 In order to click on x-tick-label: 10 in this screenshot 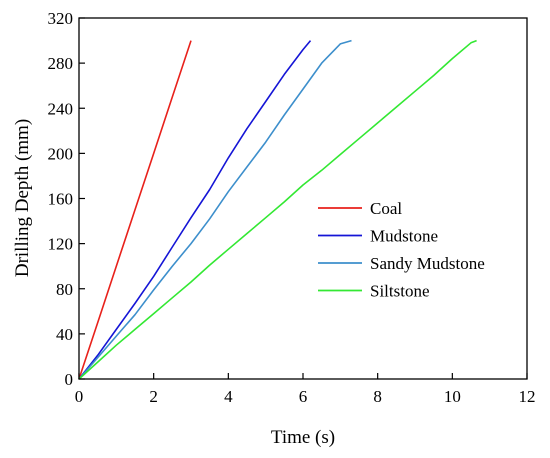, I will do `click(452, 396)`.